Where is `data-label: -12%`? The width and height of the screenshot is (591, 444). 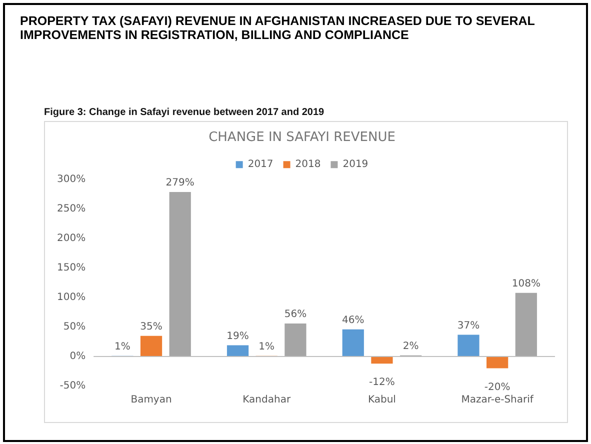
data-label: -12% is located at coordinates (382, 382).